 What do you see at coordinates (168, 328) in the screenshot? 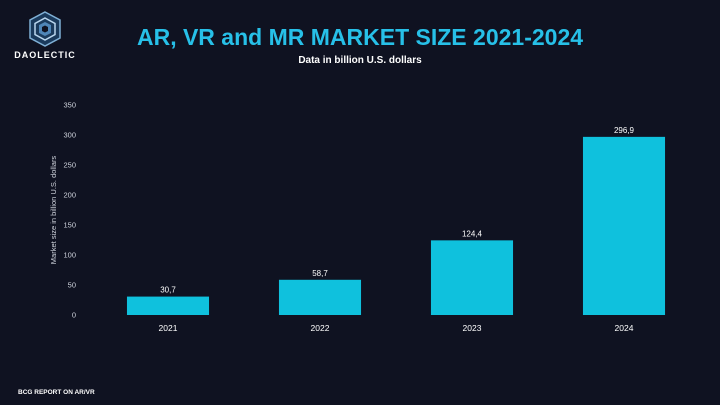
I see `x-tick-label: 2021` at bounding box center [168, 328].